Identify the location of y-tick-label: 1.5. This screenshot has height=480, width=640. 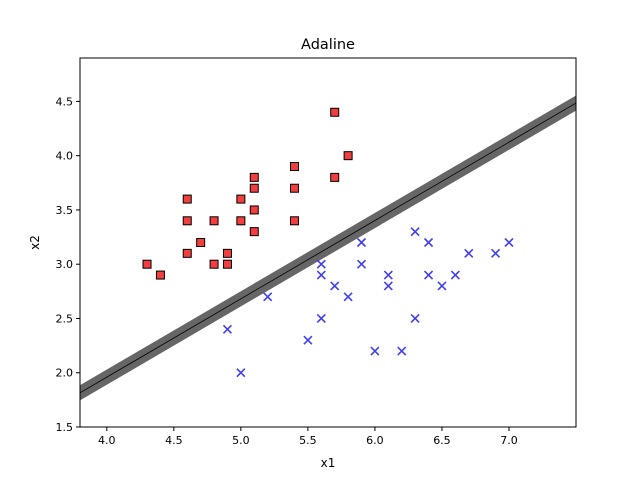
(65, 427).